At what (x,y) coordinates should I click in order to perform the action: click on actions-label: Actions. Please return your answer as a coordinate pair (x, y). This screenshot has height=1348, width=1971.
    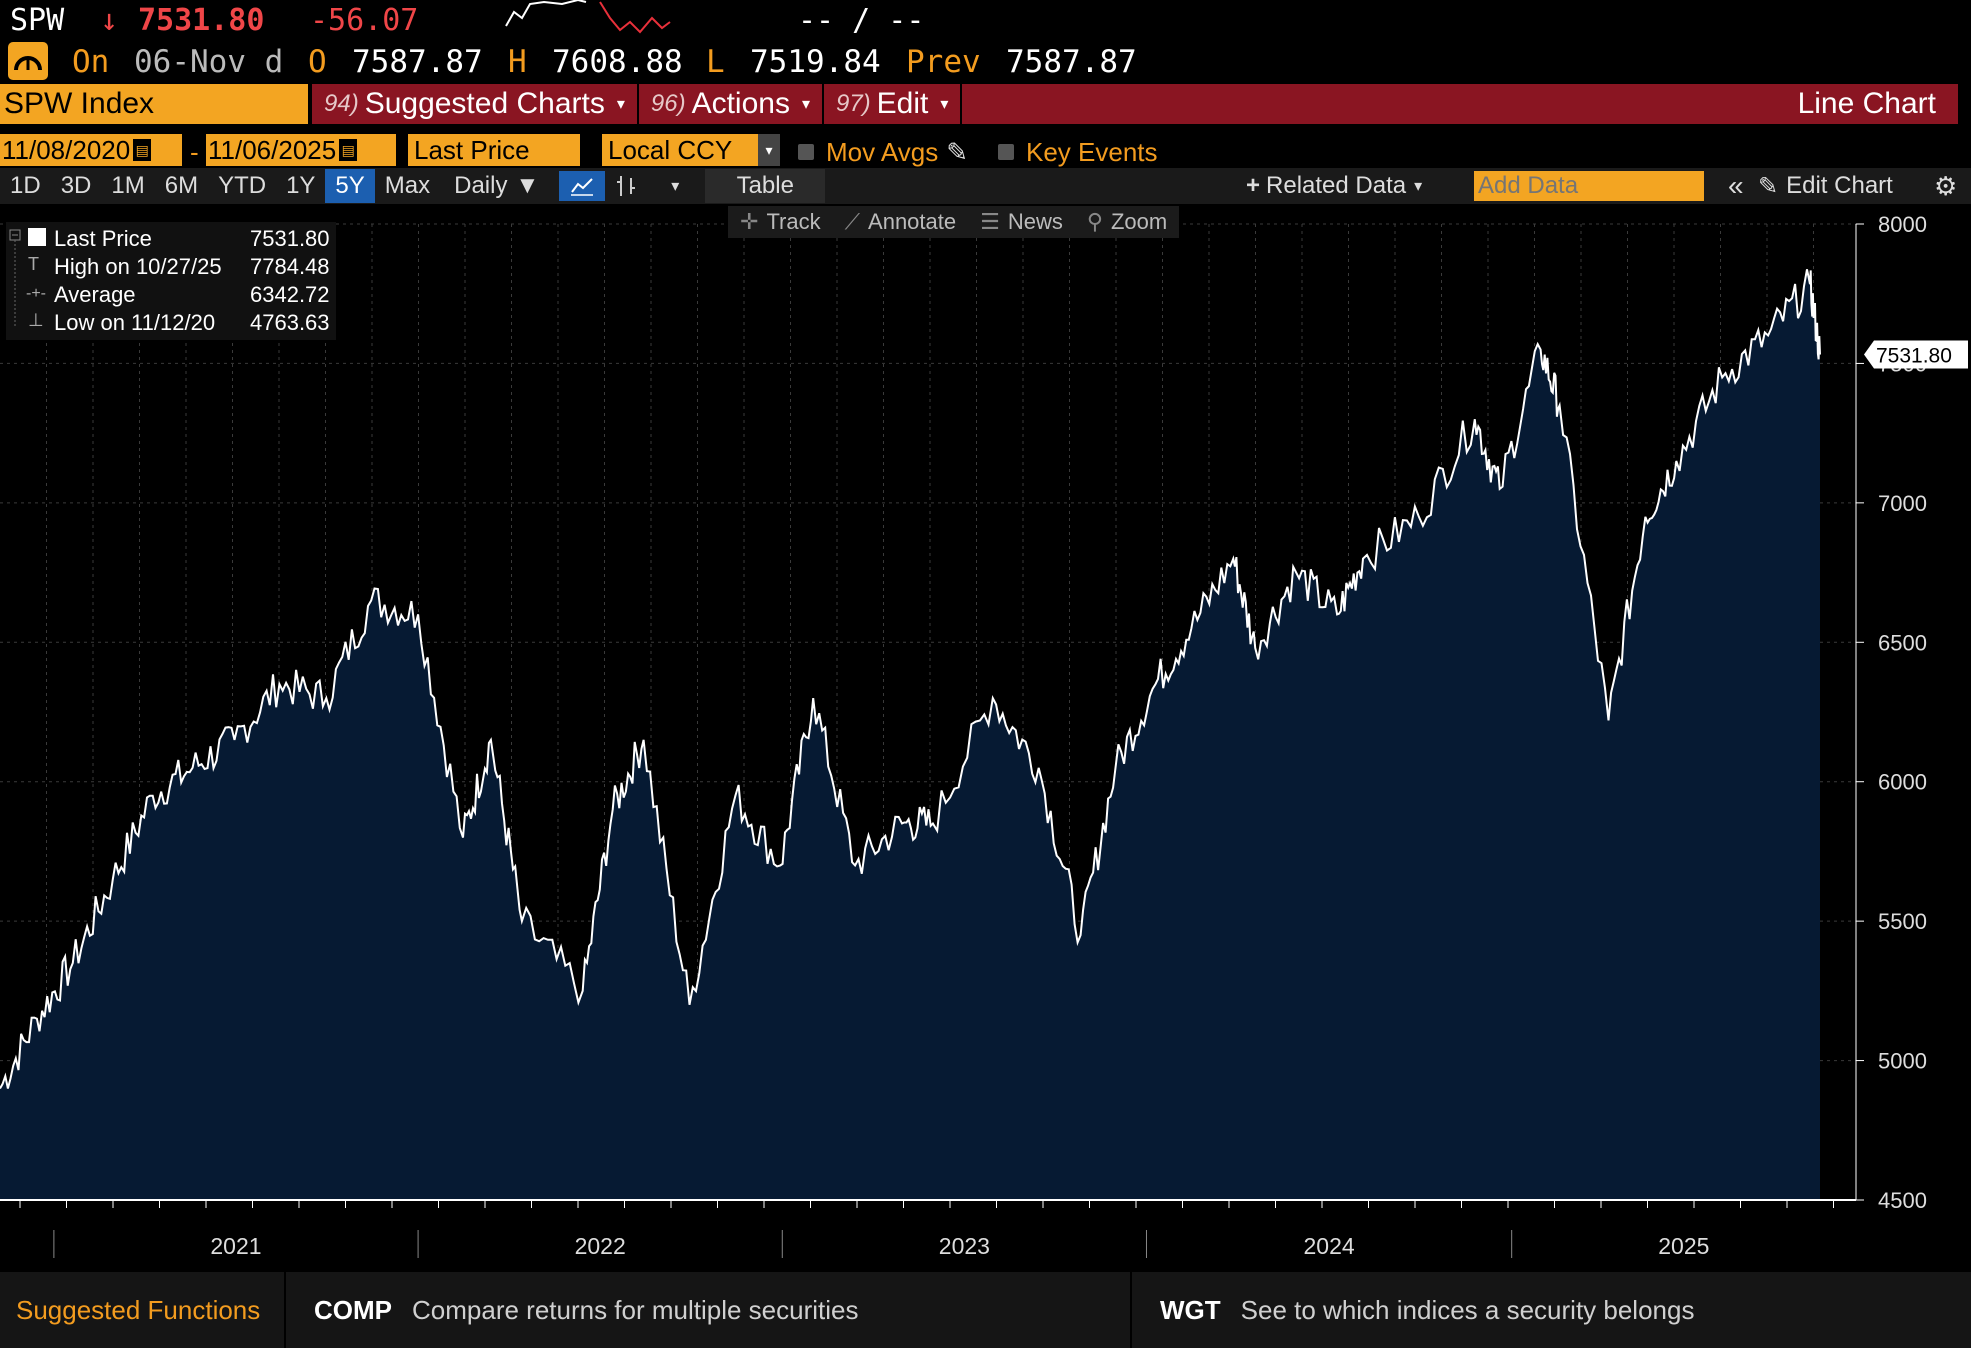
    Looking at the image, I should click on (740, 103).